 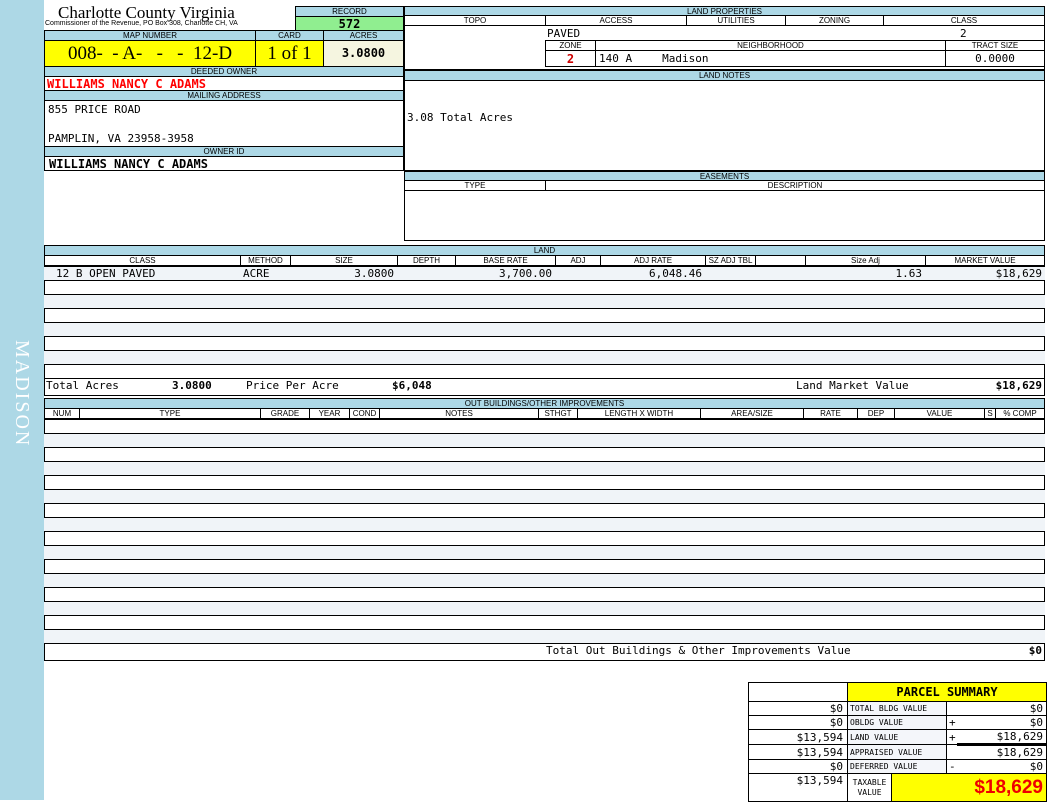 What do you see at coordinates (639, 413) in the screenshot?
I see `outbuilding-col-header: LENGTH X WIDTH` at bounding box center [639, 413].